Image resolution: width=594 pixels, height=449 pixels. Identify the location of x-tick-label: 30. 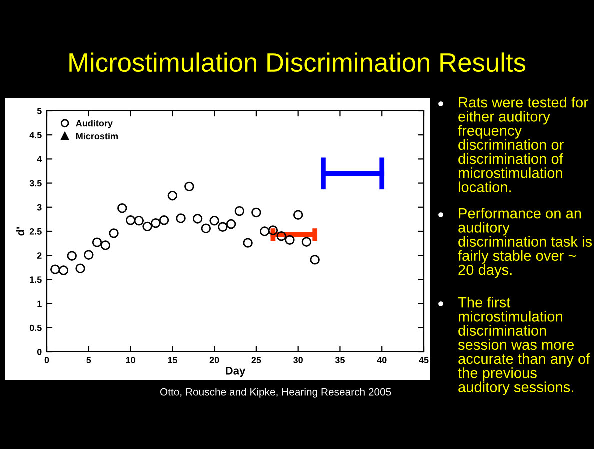
(298, 360).